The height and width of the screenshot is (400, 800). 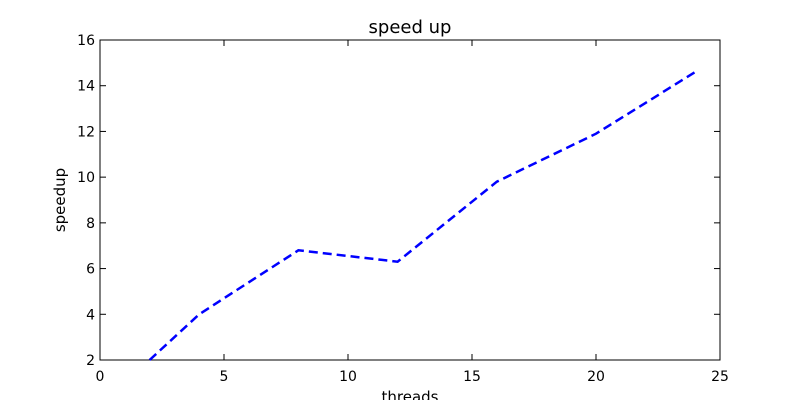 What do you see at coordinates (86, 132) in the screenshot?
I see `y-tick-label: 12` at bounding box center [86, 132].